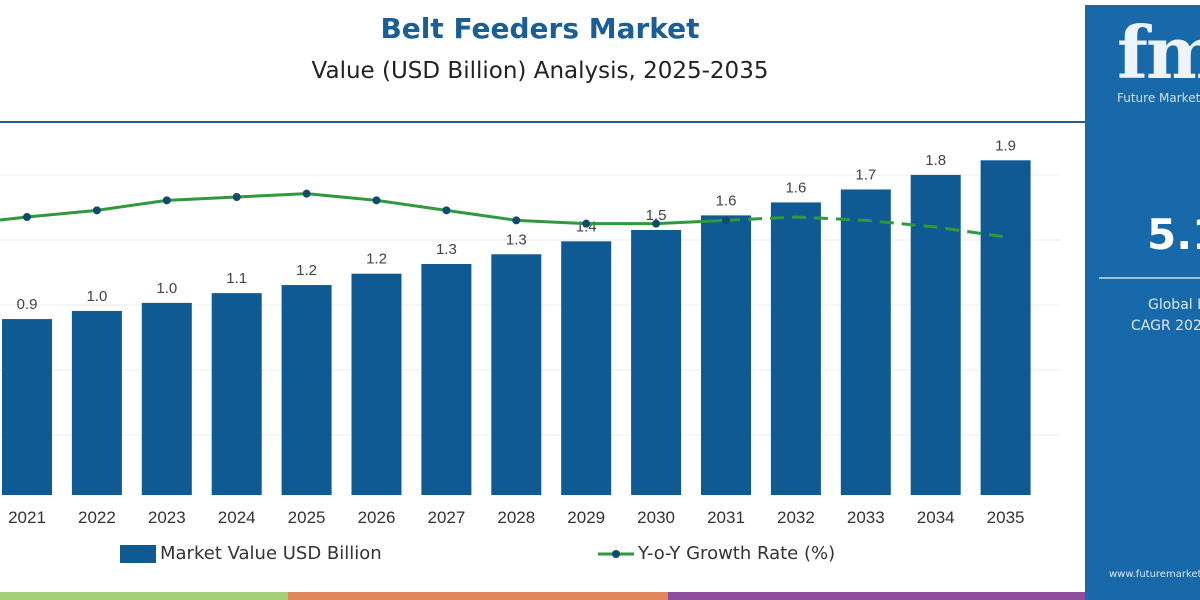 The width and height of the screenshot is (1200, 600). What do you see at coordinates (876, 596) in the screenshot?
I see `footer-strip-purple` at bounding box center [876, 596].